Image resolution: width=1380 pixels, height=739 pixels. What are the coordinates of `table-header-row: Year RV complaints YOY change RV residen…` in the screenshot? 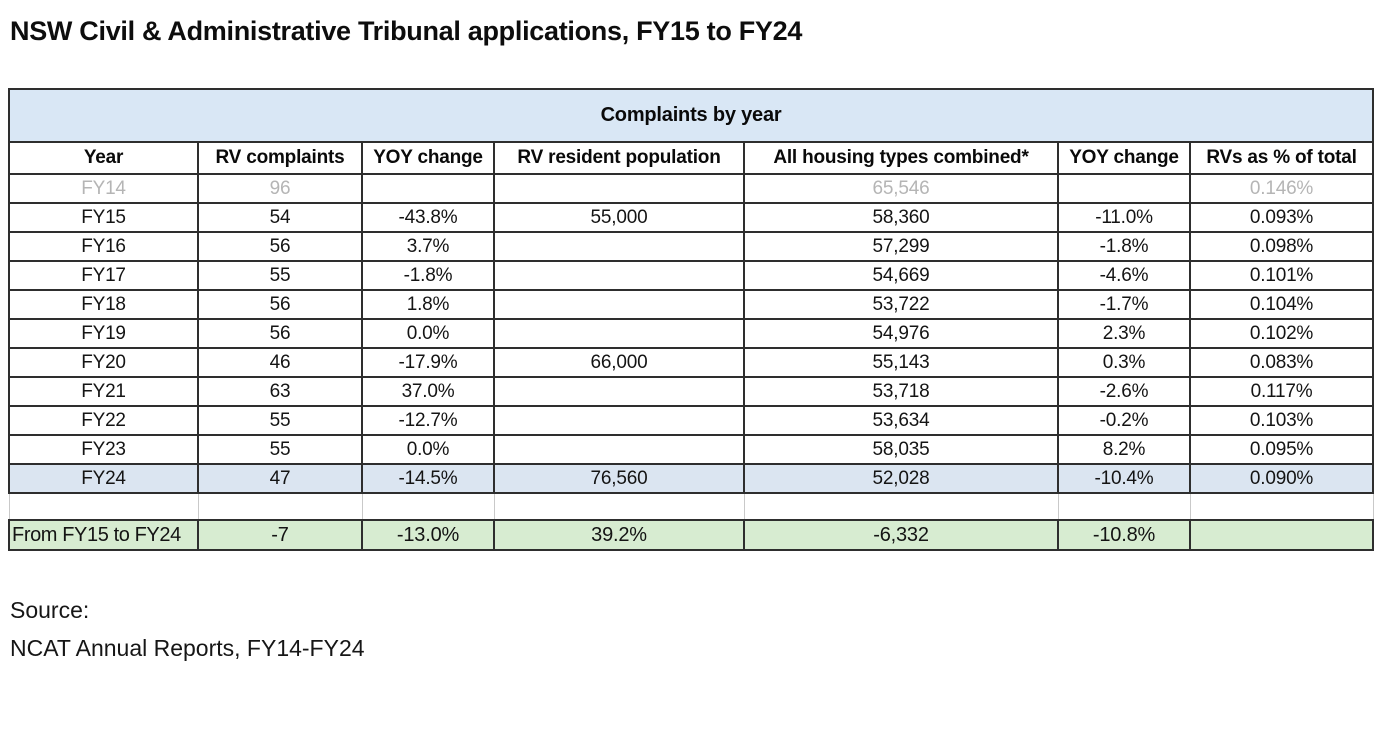 It's located at (691, 158).